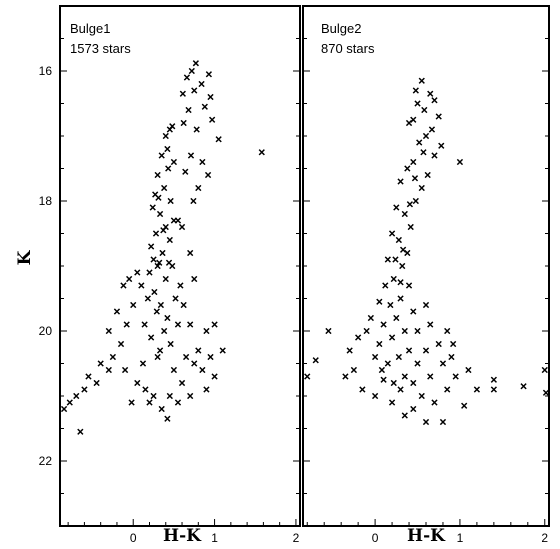 The image size is (560, 549). Describe the element at coordinates (214, 538) in the screenshot. I see `bulge1-x-tick-label: 1` at that location.